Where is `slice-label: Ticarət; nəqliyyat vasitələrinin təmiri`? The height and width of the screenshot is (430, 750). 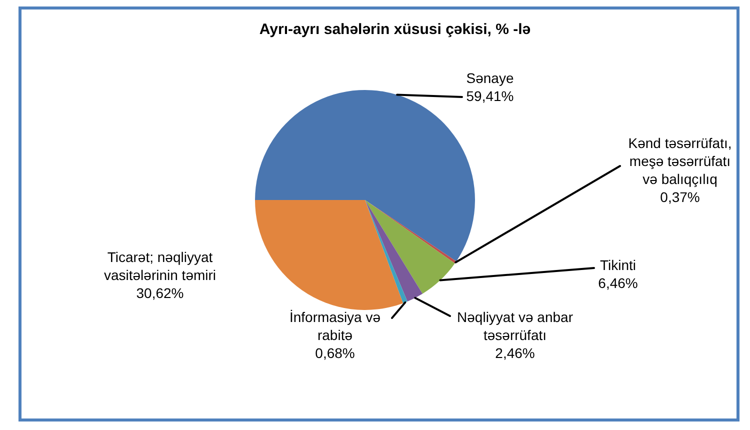
slice-label: Ticarət; nəqliyyat vasitələrinin təmiri is located at coordinates (160, 266).